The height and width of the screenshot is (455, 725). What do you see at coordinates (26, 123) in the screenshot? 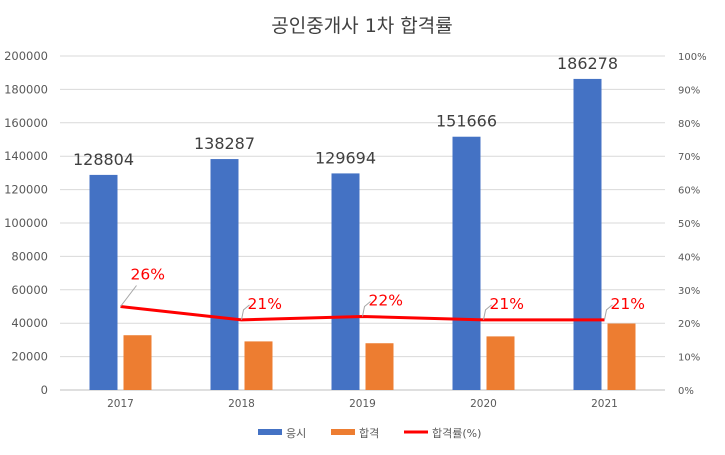
I see `left-tick-label: 160000` at bounding box center [26, 123].